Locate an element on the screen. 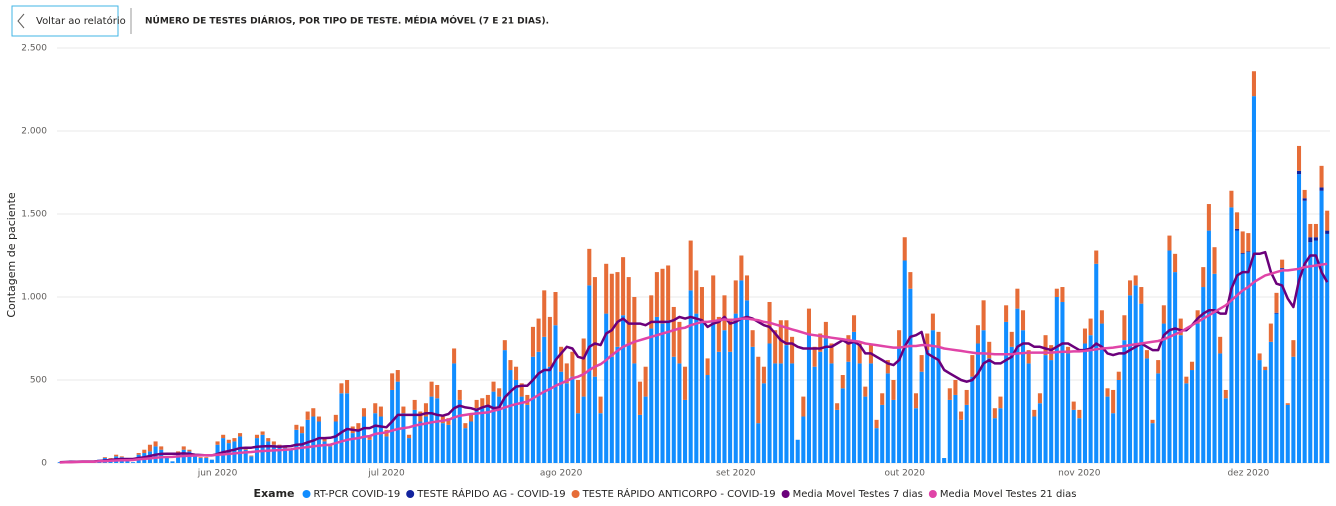  legend-marker is located at coordinates (932, 494).